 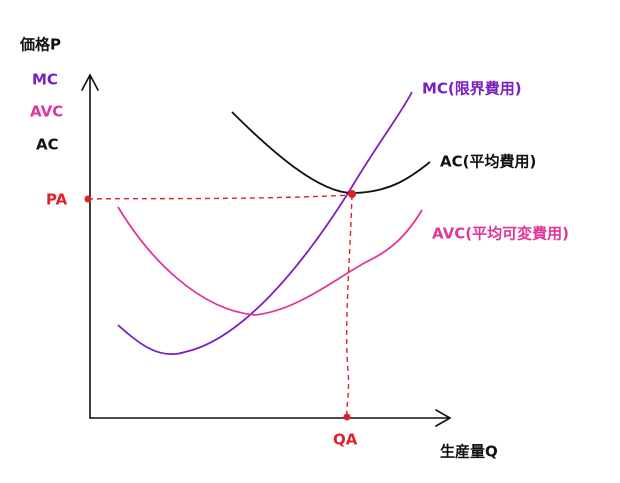 What do you see at coordinates (500, 234) in the screenshot?
I see `avc-label: AVC(平均可変費用)` at bounding box center [500, 234].